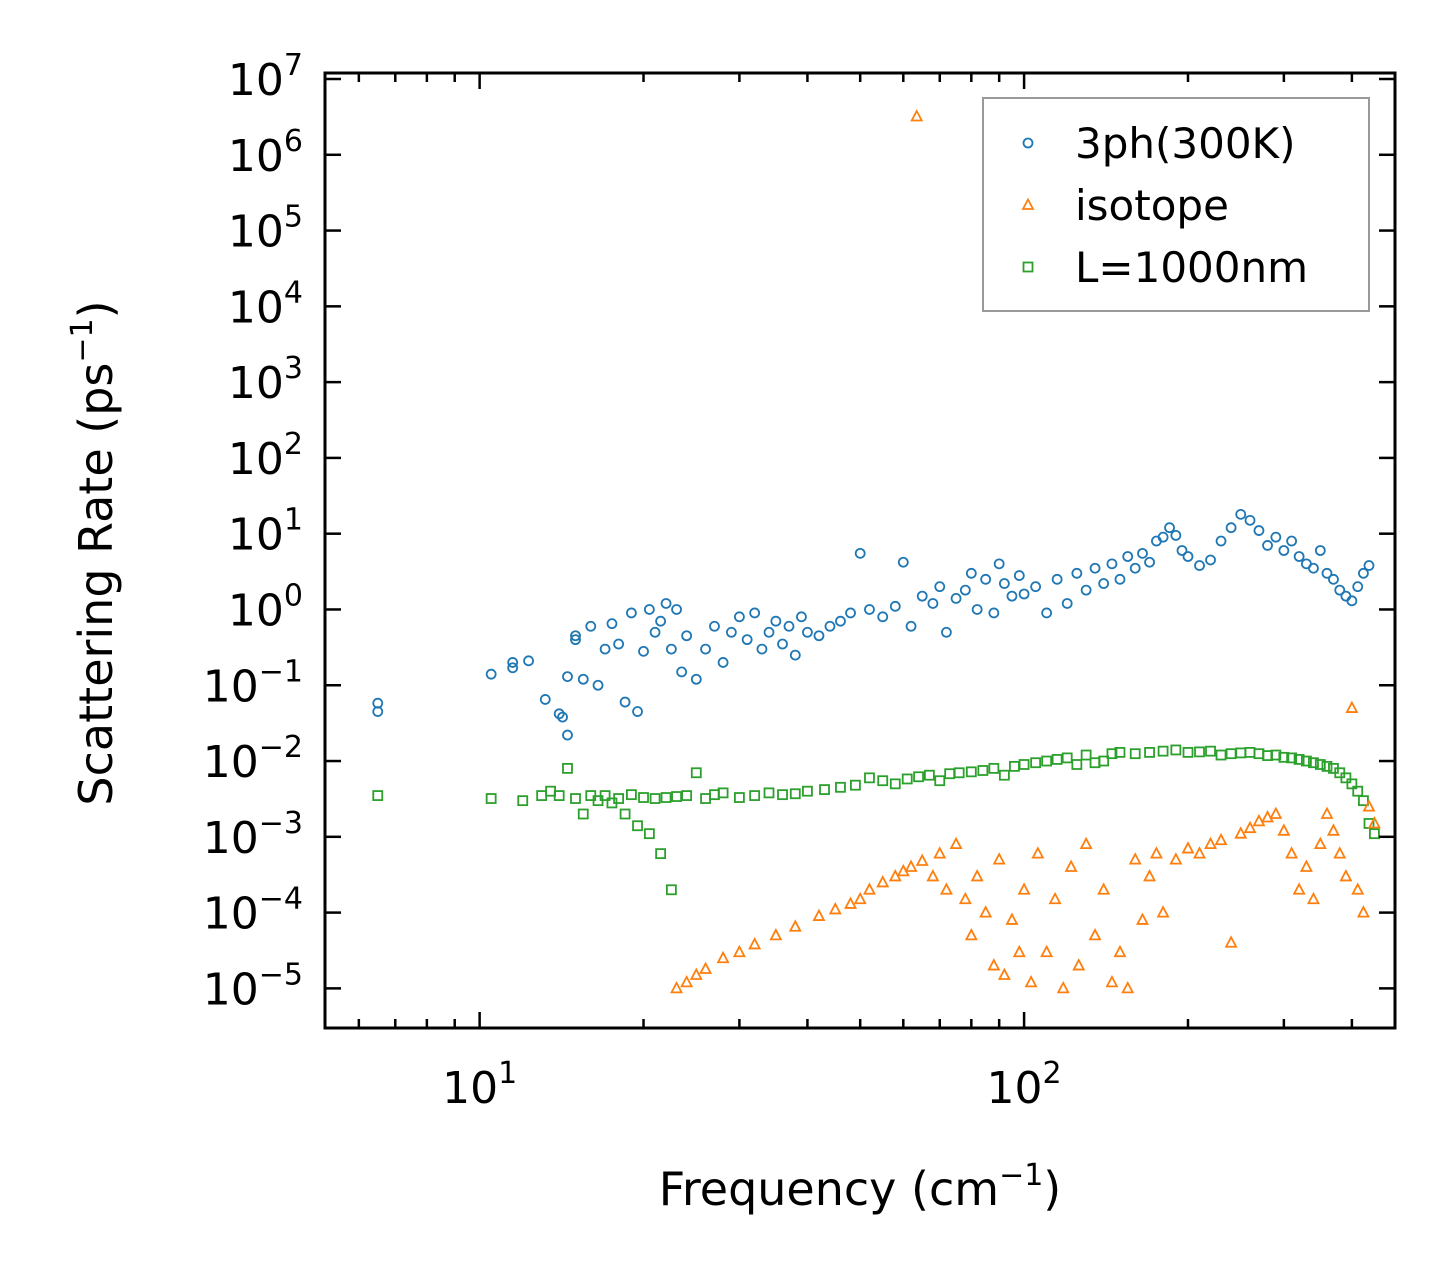 The width and height of the screenshot is (1455, 1279). What do you see at coordinates (1158, 143) in the screenshot?
I see `legend-item: 3ph(300K)` at bounding box center [1158, 143].